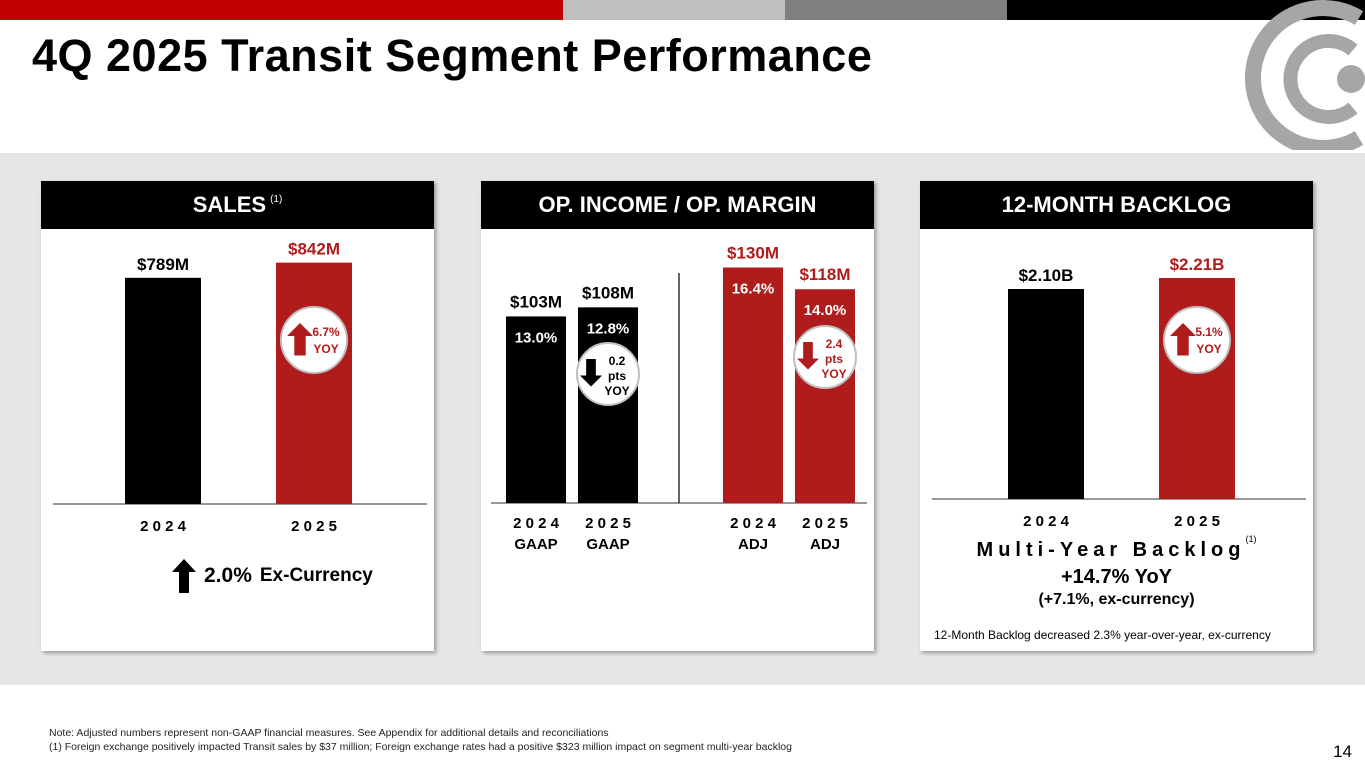 This screenshot has width=1365, height=768. I want to click on sales-value-label-2024: $789M, so click(163, 264).